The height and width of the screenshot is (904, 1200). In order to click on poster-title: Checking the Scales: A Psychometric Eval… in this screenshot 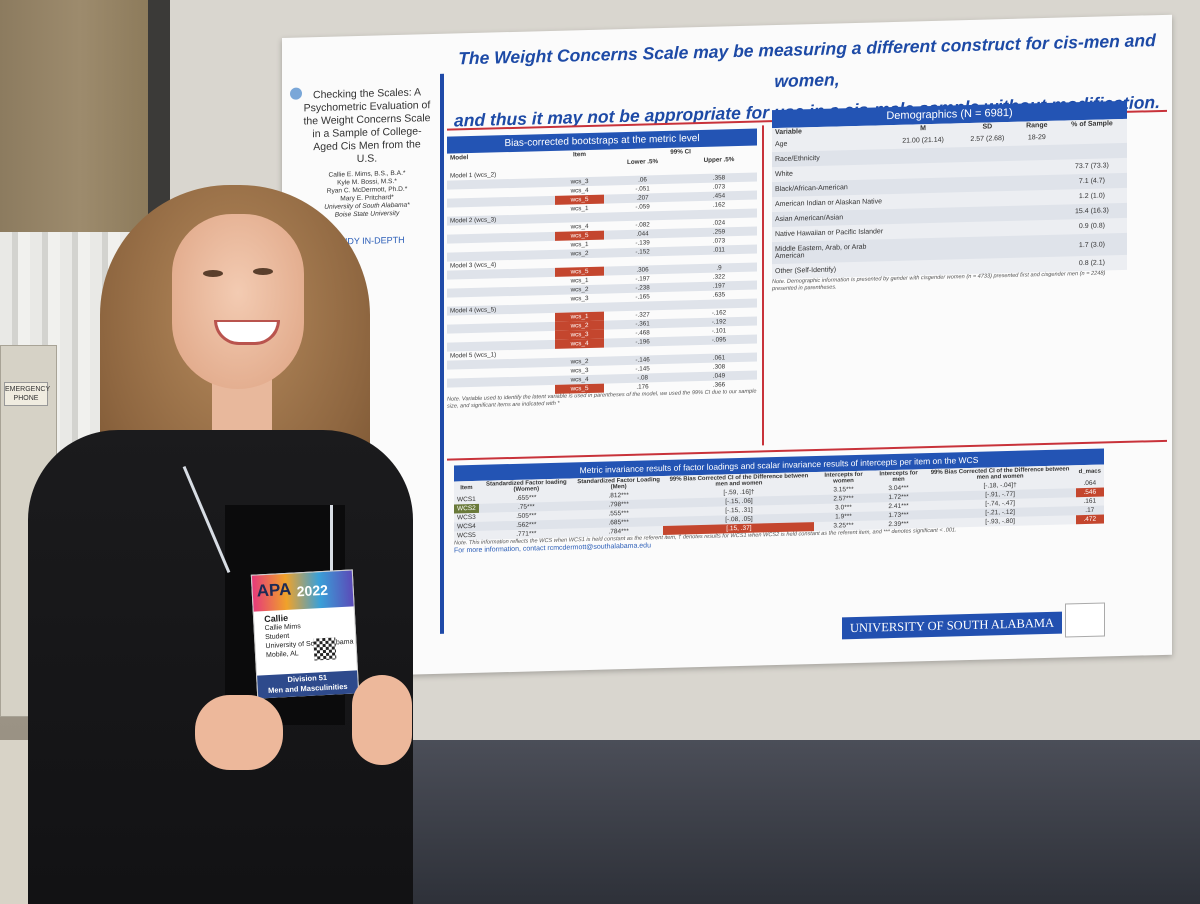, I will do `click(367, 126)`.